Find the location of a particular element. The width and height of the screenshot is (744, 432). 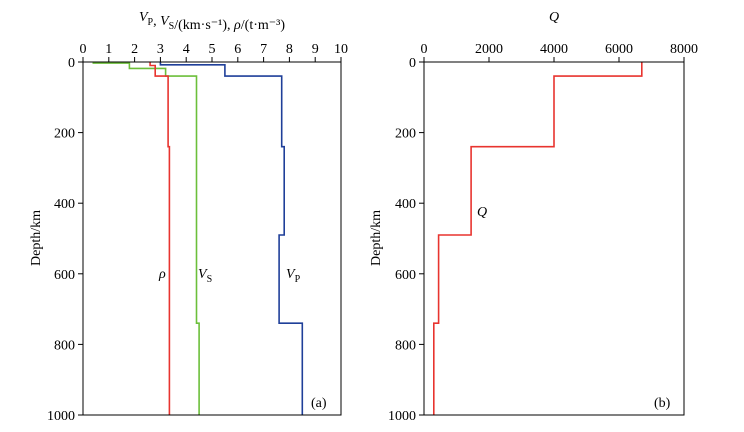

series-label-vp: VP is located at coordinates (293, 276).